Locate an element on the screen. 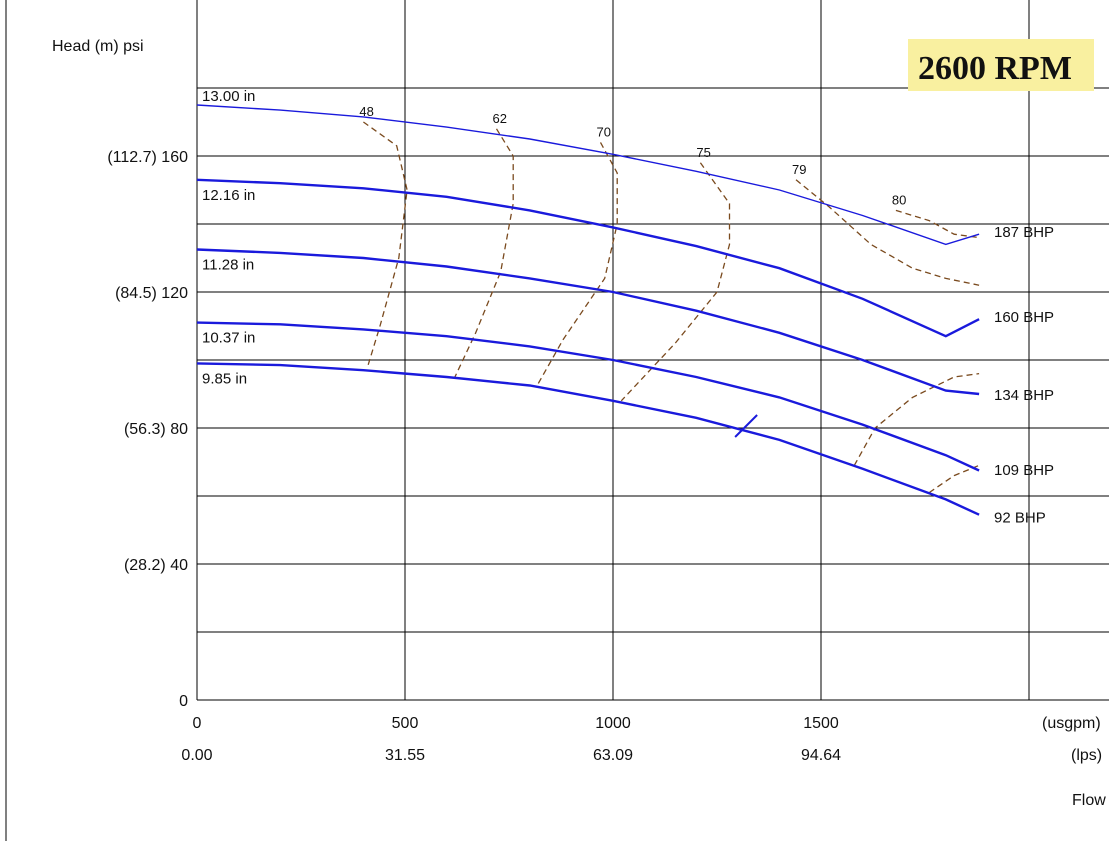 This screenshot has height=841, width=1109. y-tick-label: 0 is located at coordinates (183, 701).